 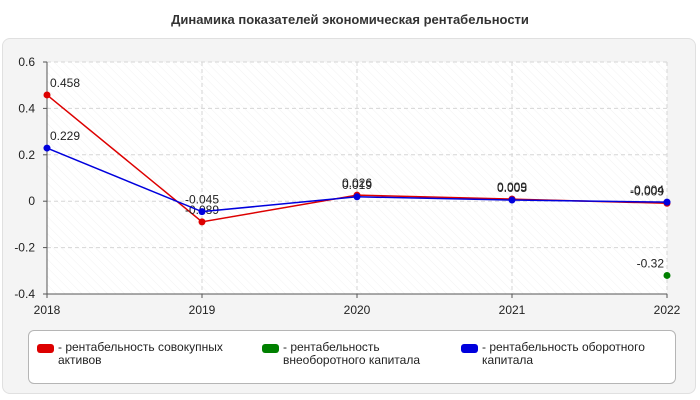 What do you see at coordinates (47, 310) in the screenshot?
I see `x-tick-label: 2018` at bounding box center [47, 310].